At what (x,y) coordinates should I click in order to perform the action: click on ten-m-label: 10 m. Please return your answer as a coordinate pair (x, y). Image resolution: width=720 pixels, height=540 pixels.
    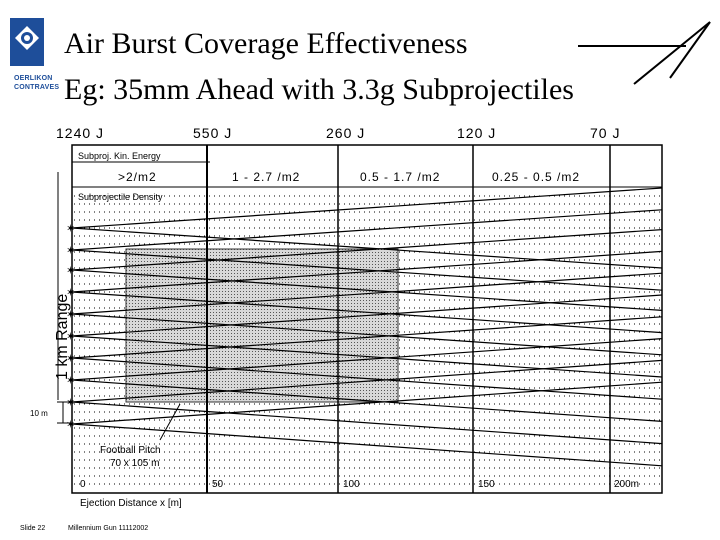
    Looking at the image, I should click on (39, 413).